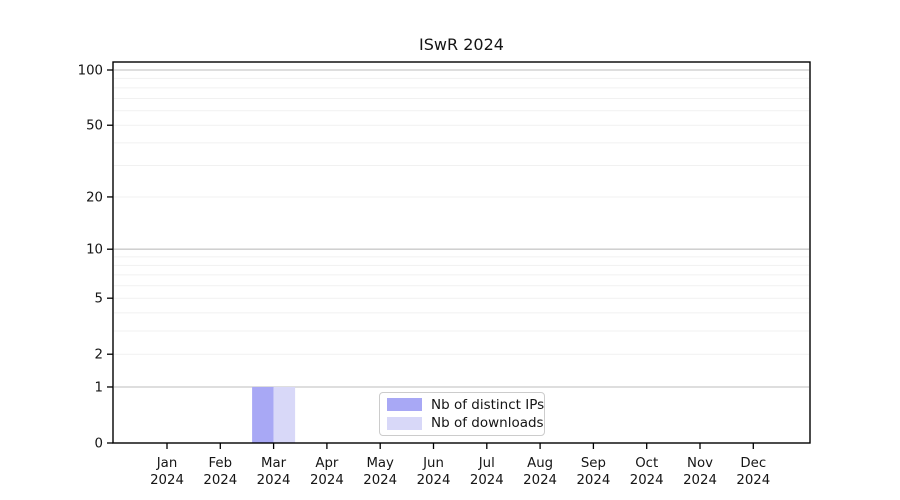 The image size is (900, 500). I want to click on x-tick-label-month: Feb, so click(221, 463).